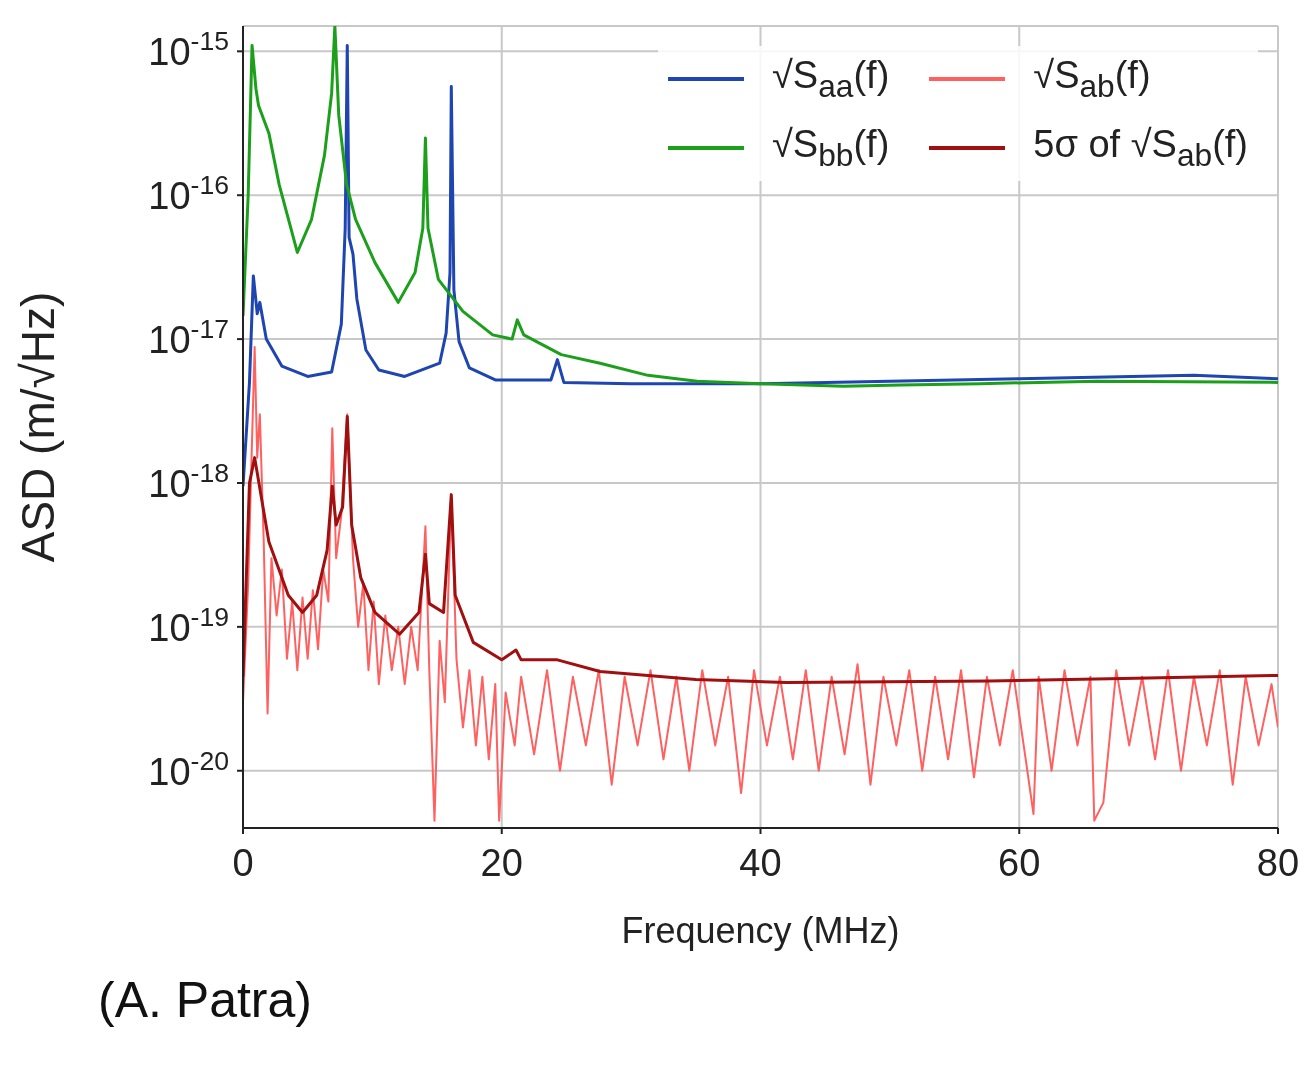  I want to click on text: (A. Patra), so click(205, 1000).